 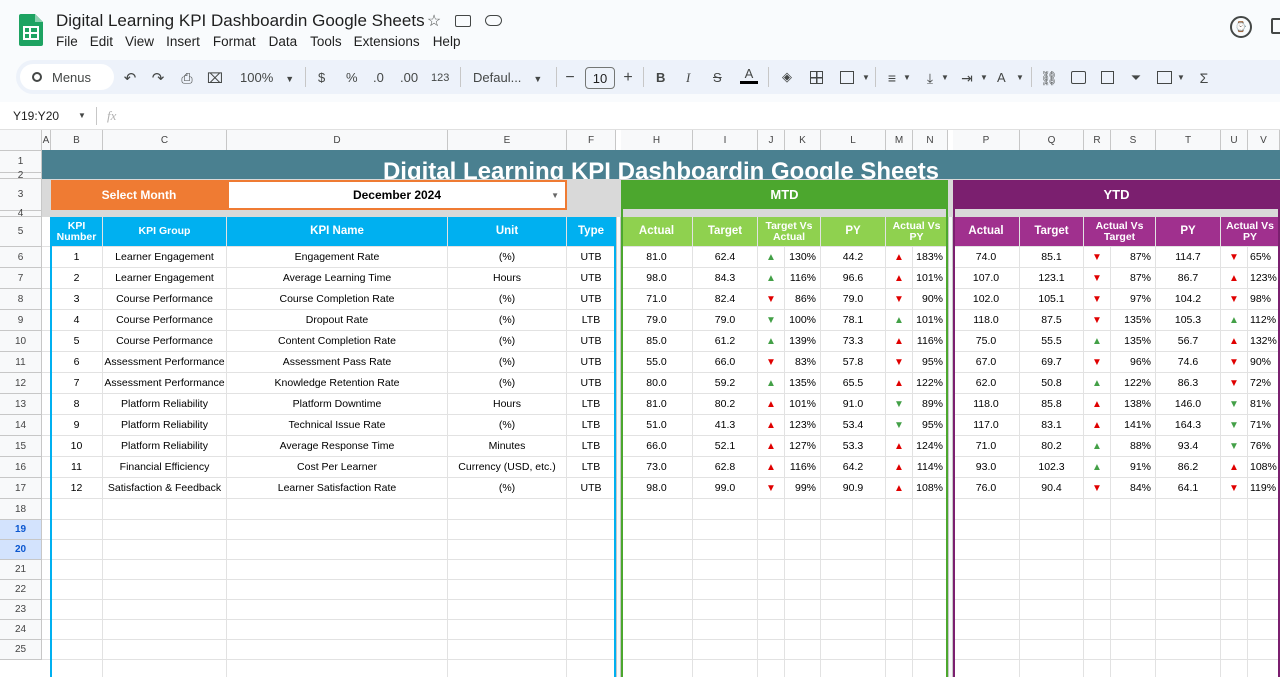 I want to click on bold-button: B, so click(x=661, y=77).